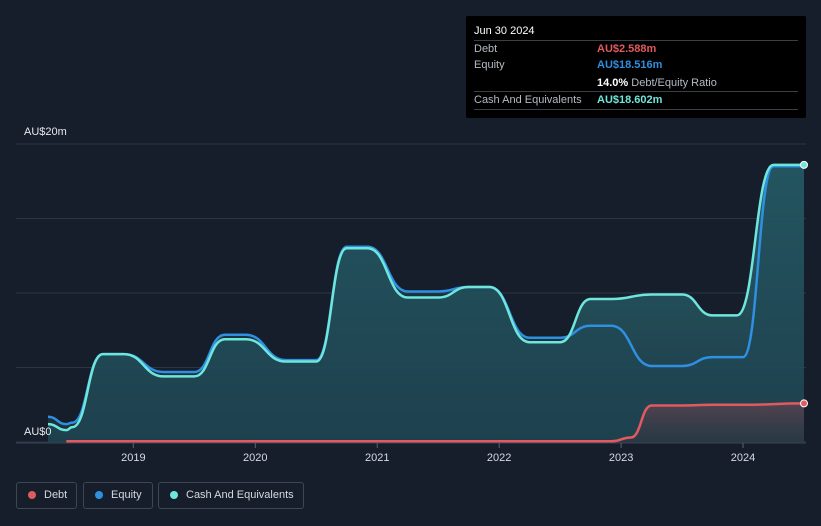 This screenshot has height=526, width=821. I want to click on tooltip-equity-label: Equity, so click(489, 65).